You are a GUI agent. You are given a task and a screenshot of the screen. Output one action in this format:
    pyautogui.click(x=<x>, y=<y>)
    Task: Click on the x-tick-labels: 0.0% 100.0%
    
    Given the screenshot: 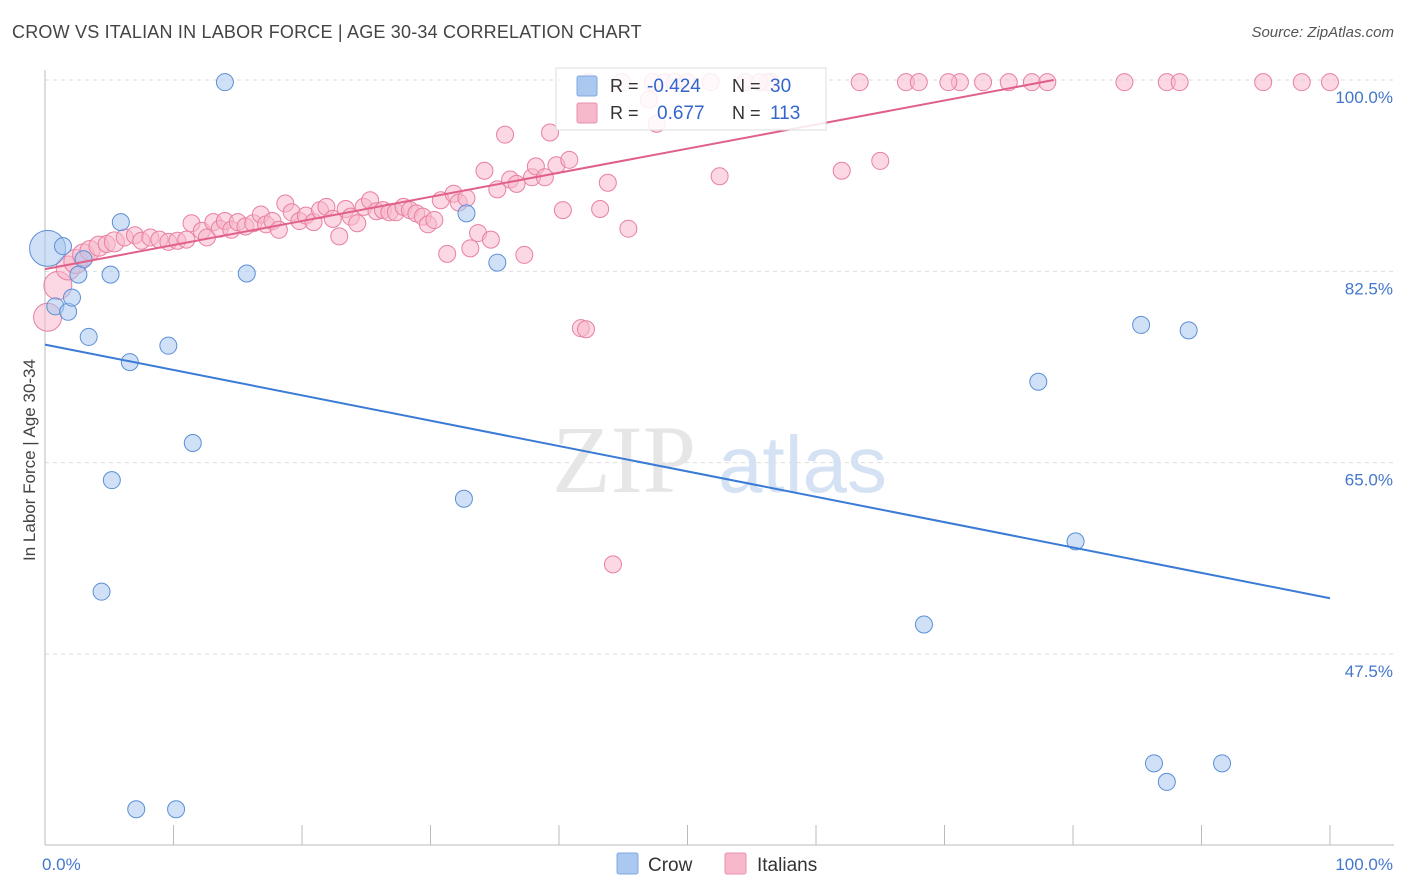 What is the action you would take?
    pyautogui.click(x=717, y=864)
    